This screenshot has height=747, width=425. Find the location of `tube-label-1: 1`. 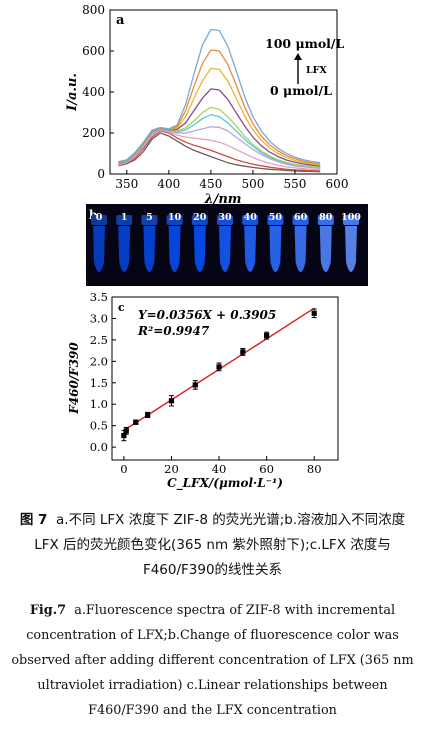

tube-label-1: 1 is located at coordinates (124, 217).